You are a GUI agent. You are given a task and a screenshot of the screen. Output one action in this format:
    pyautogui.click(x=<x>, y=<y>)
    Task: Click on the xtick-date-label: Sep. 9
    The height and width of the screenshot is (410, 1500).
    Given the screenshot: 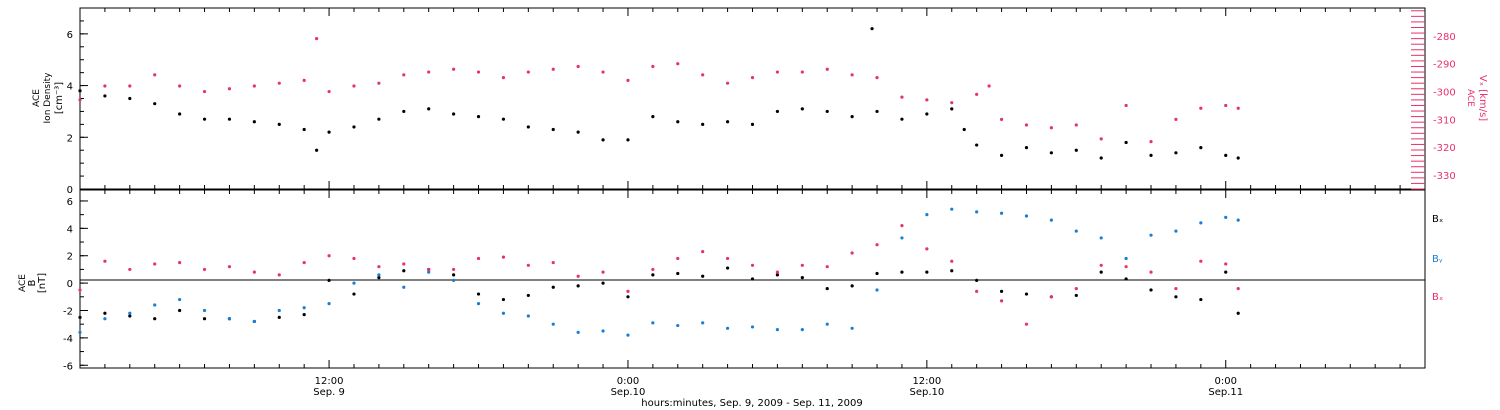 What is the action you would take?
    pyautogui.click(x=329, y=392)
    